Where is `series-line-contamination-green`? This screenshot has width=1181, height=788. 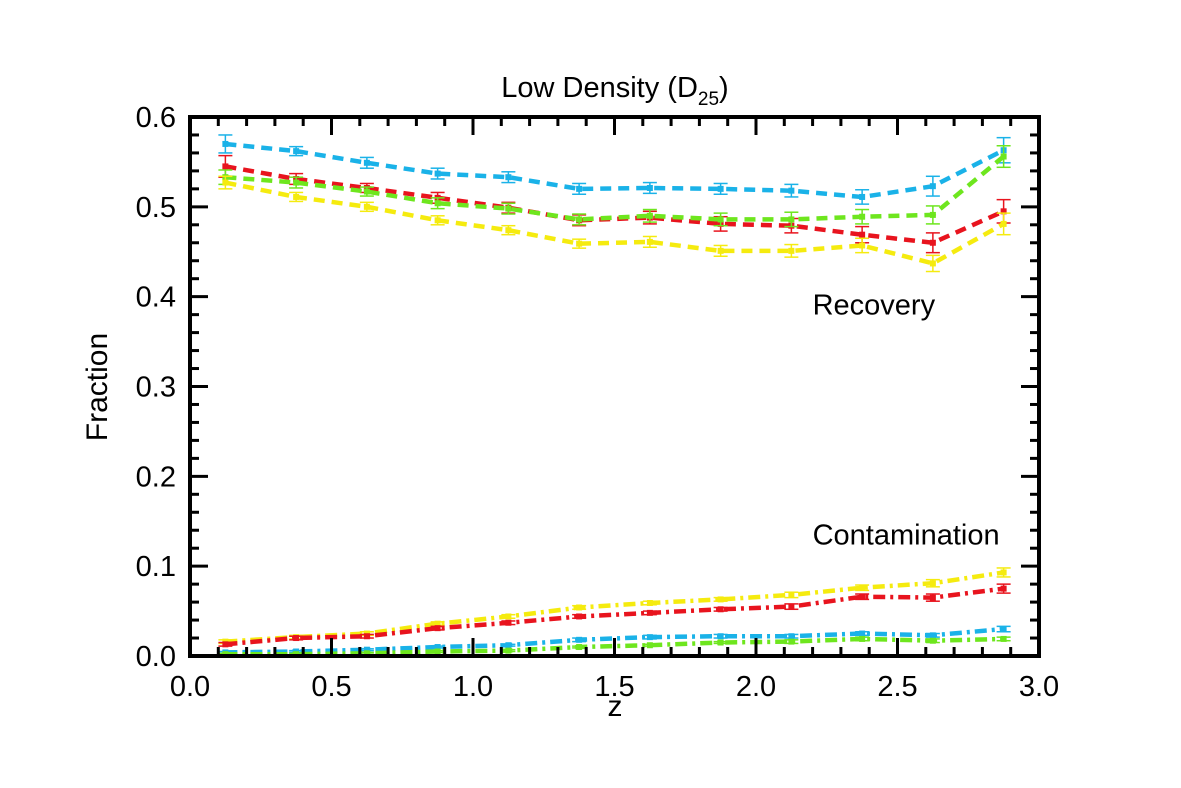 series-line-contamination-green is located at coordinates (614, 646).